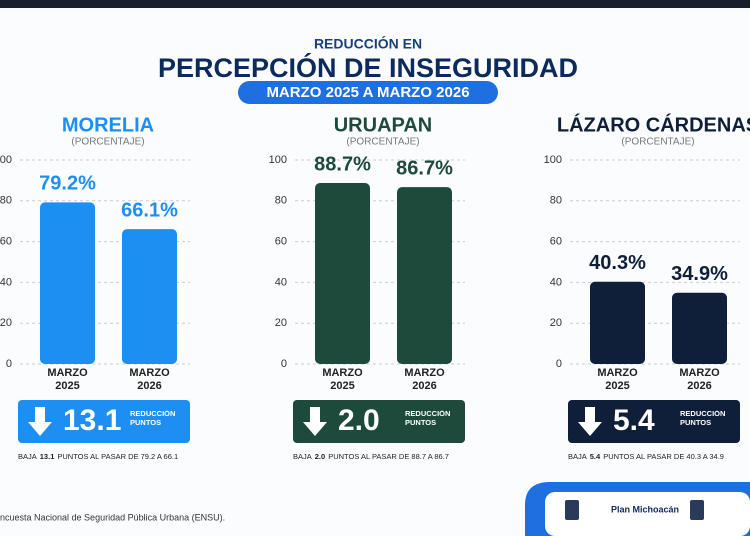  I want to click on note-part: PUNTOS AL PASAR DE 40.3 A 34.9, so click(663, 456).